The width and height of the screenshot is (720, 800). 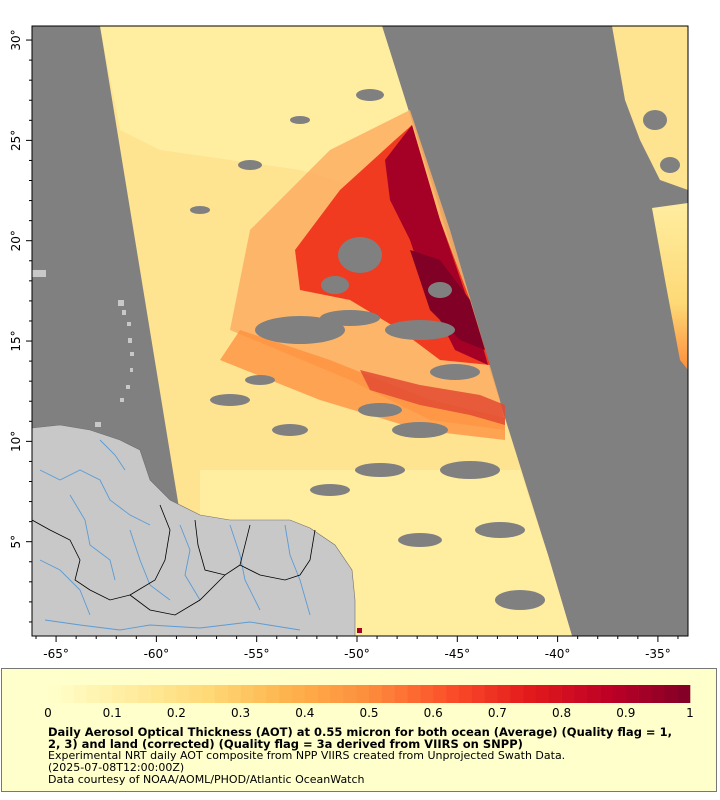 I want to click on colorbar-tick-label: 0.5, so click(x=368, y=713).